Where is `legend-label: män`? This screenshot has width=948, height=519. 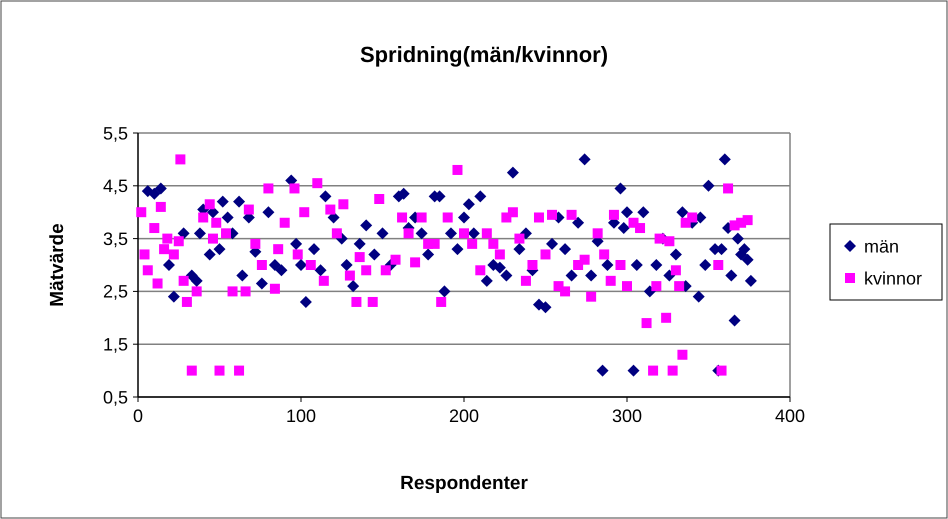
legend-label: män is located at coordinates (882, 246).